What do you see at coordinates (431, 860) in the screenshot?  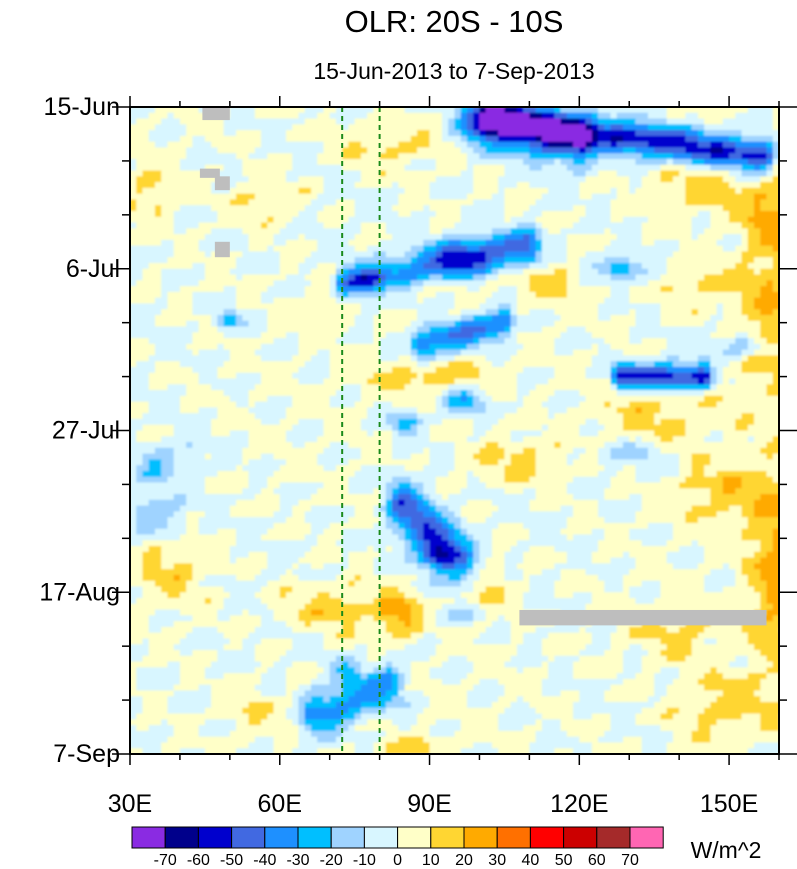 I see `colorbar-label: 10` at bounding box center [431, 860].